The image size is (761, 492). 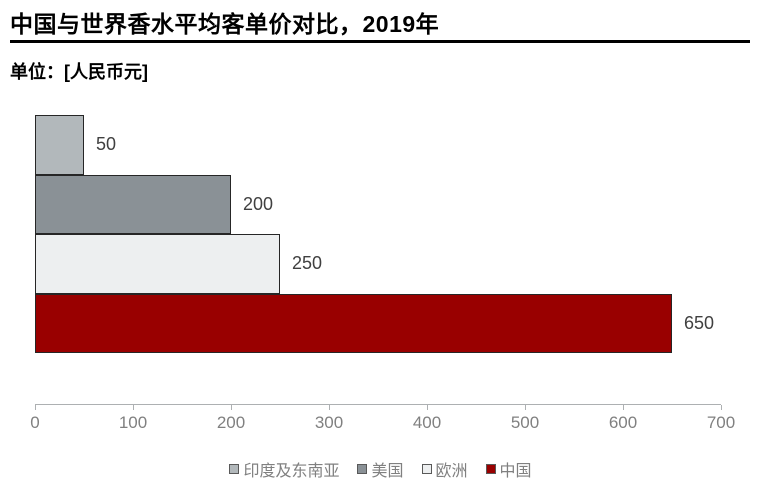 I want to click on legend-item-china: 中国, so click(x=508, y=469).